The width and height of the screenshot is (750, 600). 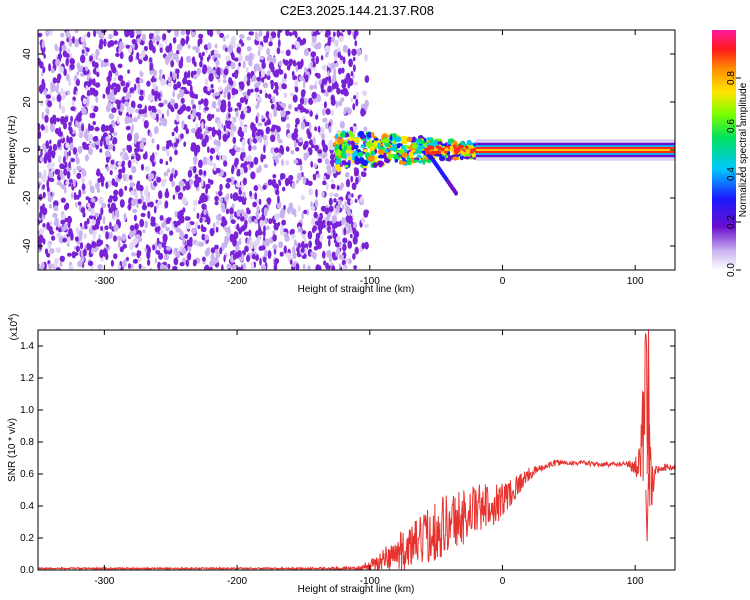 What do you see at coordinates (104, 581) in the screenshot?
I see `x-tick-label: -300` at bounding box center [104, 581].